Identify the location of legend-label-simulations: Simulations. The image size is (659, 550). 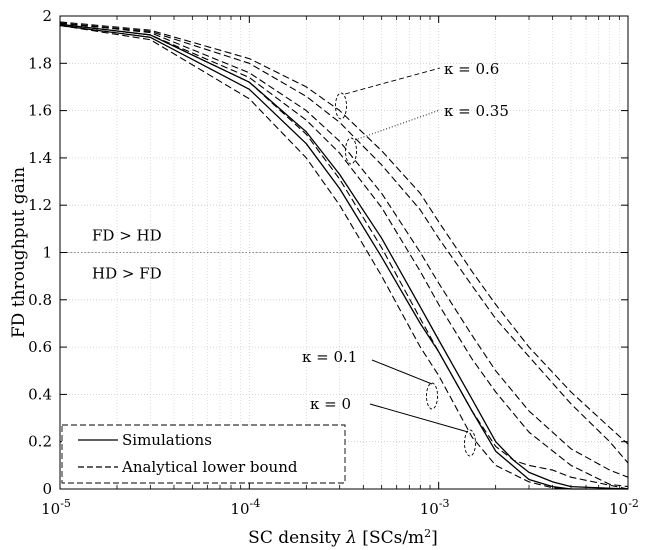
(167, 440).